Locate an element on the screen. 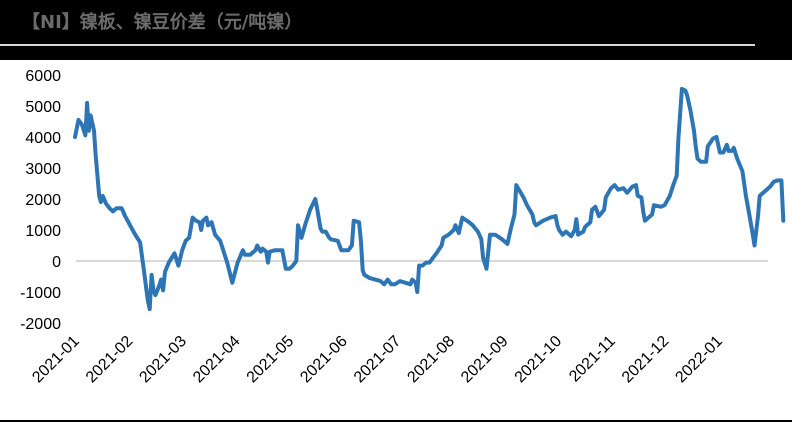  chart-header: 【NI】镍板、镍豆价差（元/吨镍） is located at coordinates (396, 30).